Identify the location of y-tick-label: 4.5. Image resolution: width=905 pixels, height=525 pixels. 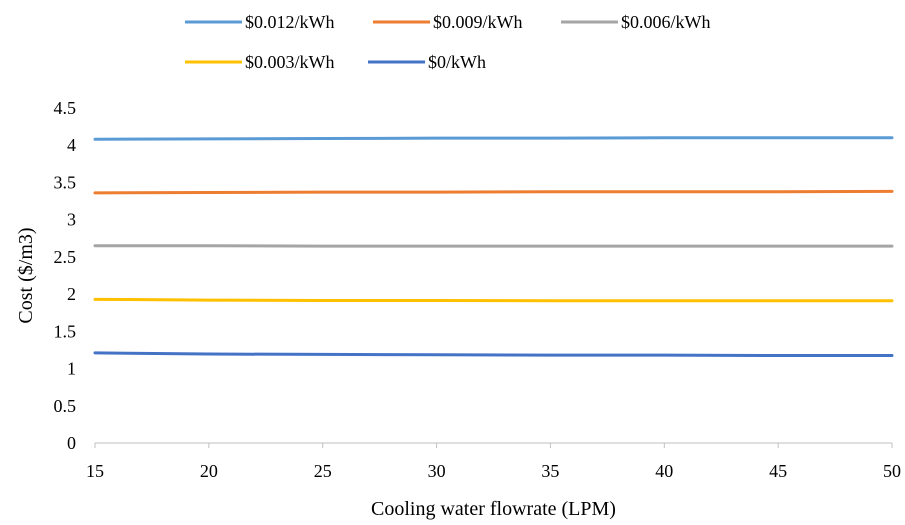
(65, 108).